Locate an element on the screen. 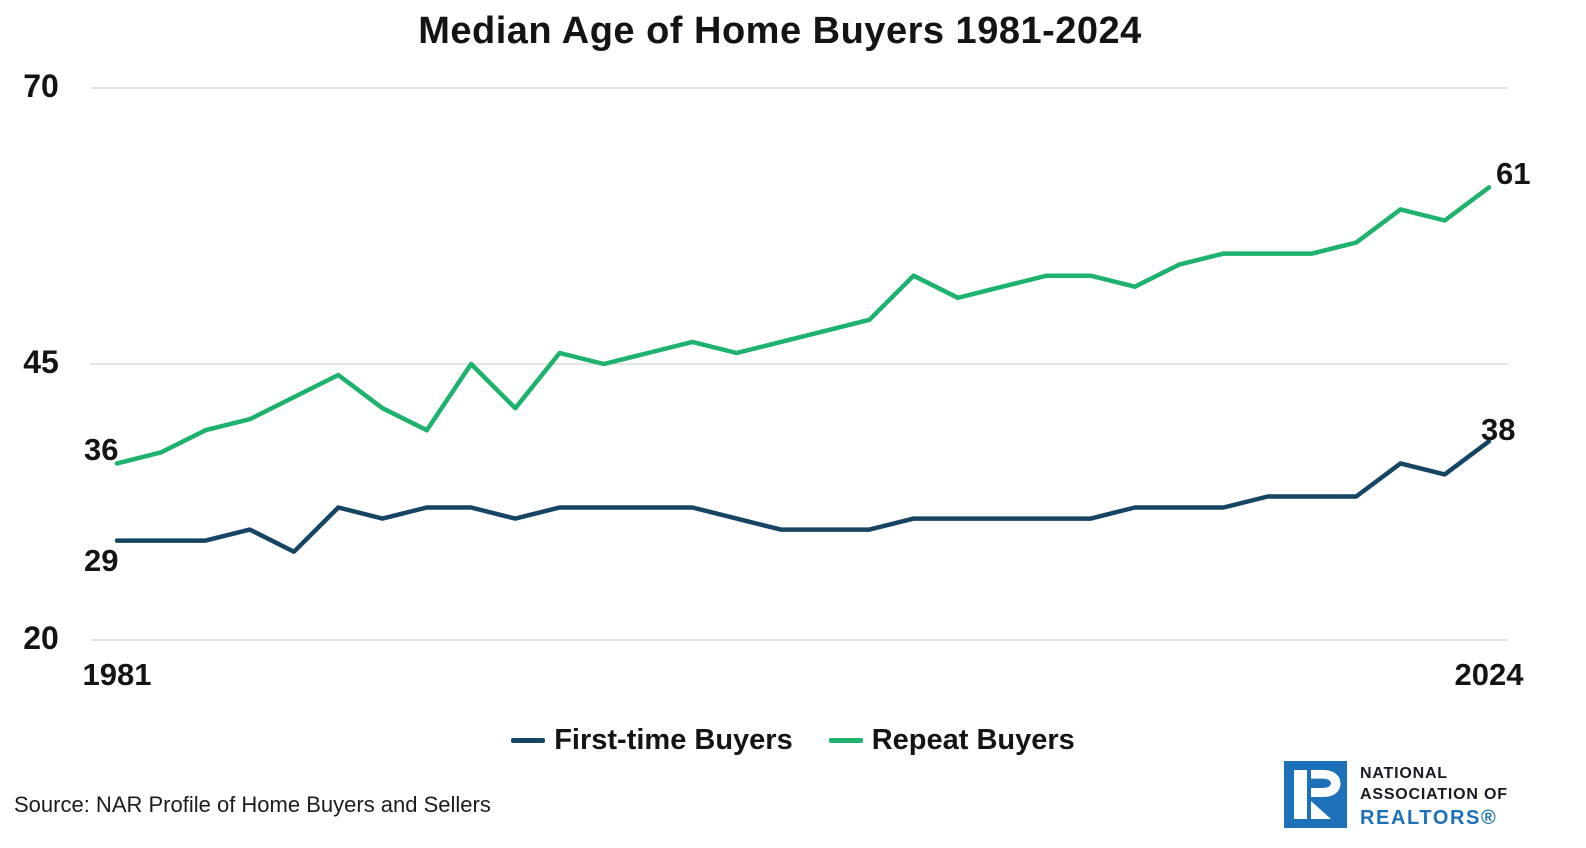 This screenshot has height=848, width=1586. first-time-buyers-line is located at coordinates (803, 496).